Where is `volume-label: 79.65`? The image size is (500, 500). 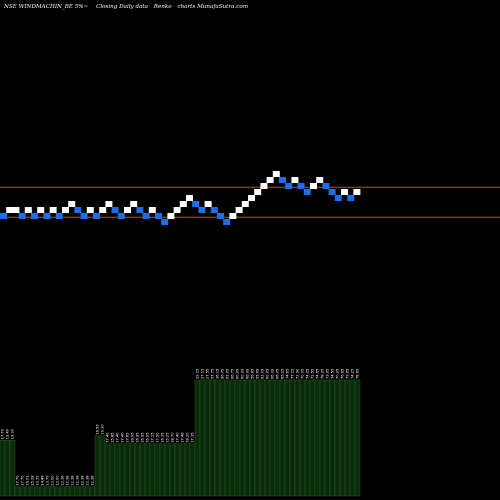
volume-label: 79.65 is located at coordinates (348, 374).